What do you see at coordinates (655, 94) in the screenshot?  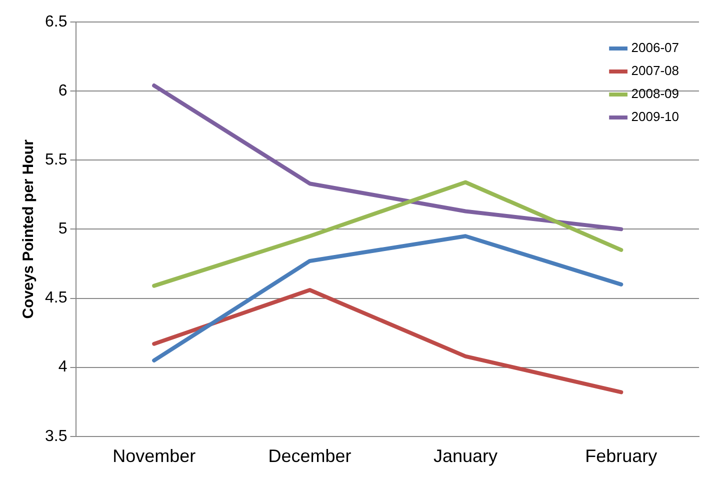 I see `legend-label: 2008-09` at bounding box center [655, 94].